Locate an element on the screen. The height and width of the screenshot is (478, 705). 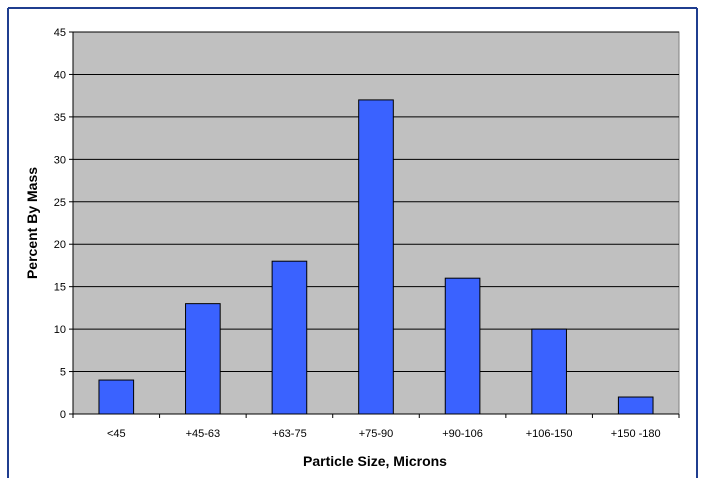
y-tick-label: 5 is located at coordinates (63, 373).